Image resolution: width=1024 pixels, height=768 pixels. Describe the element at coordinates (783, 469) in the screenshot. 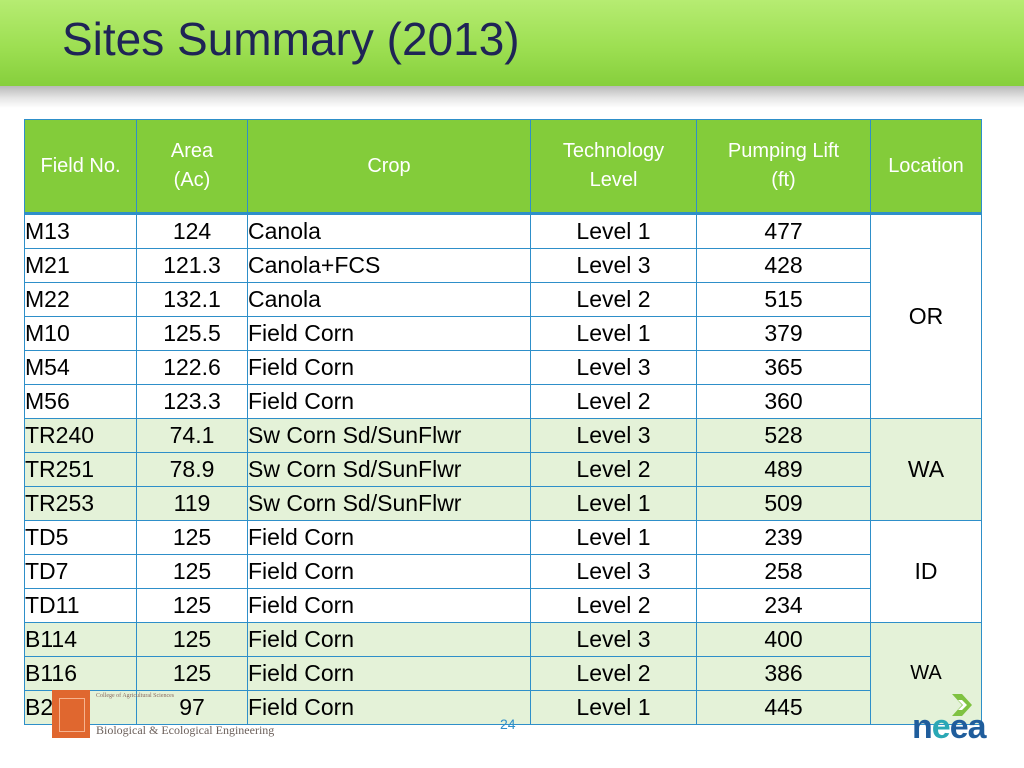

I see `cell-pumping-lift: 489` at that location.